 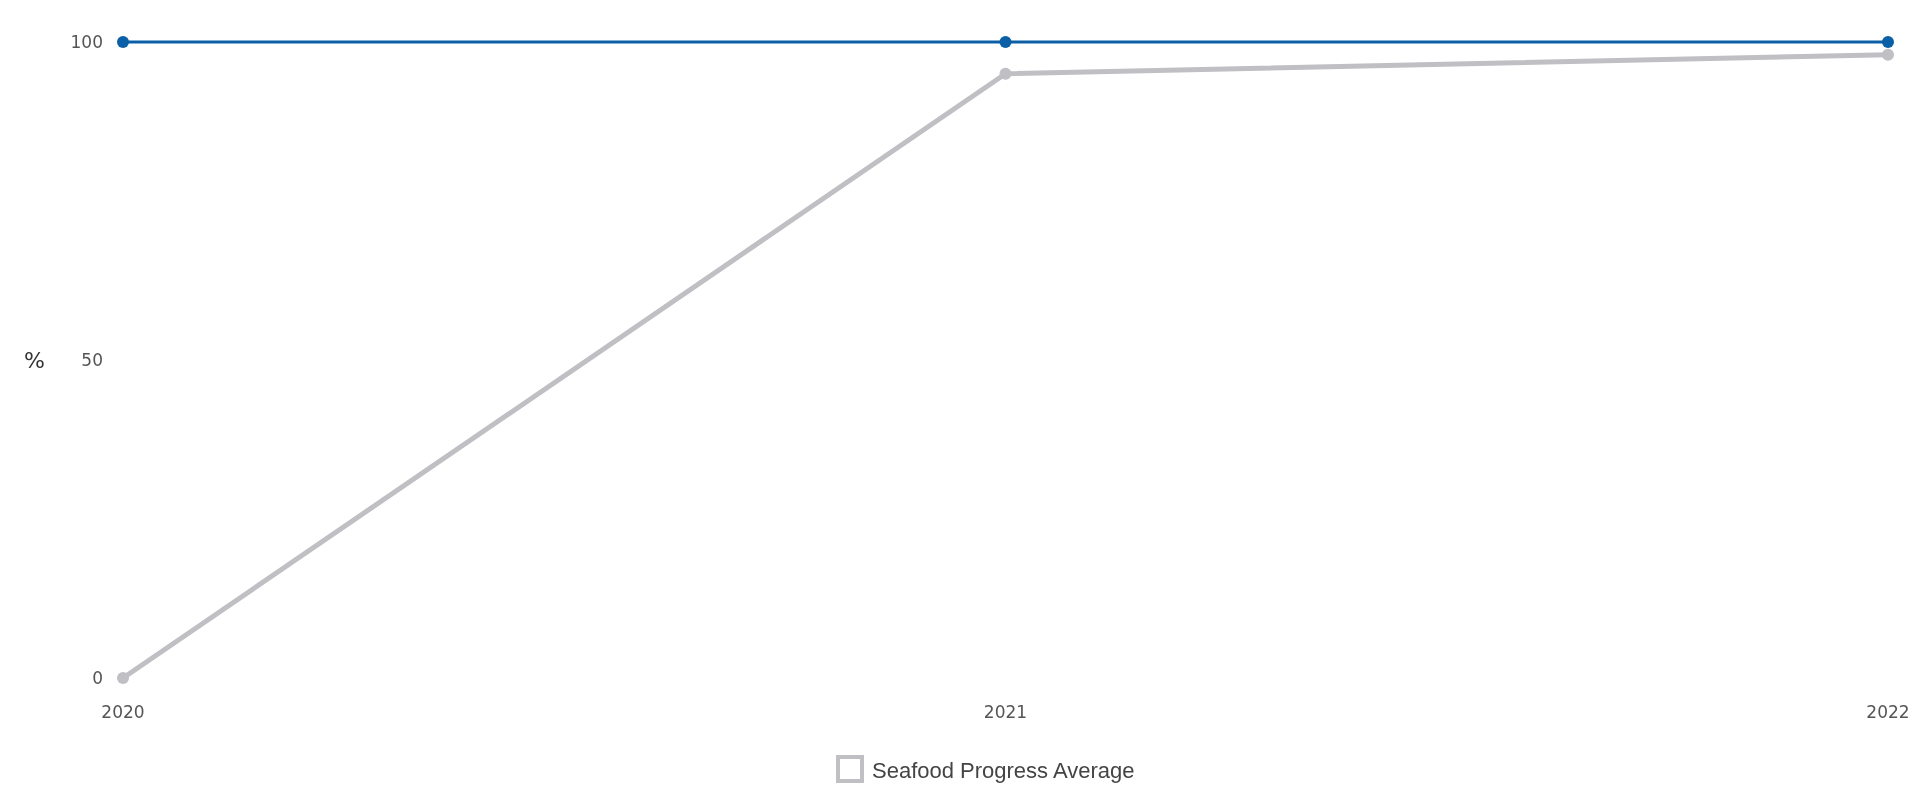 I want to click on y-tick-label: 50, so click(x=92, y=359).